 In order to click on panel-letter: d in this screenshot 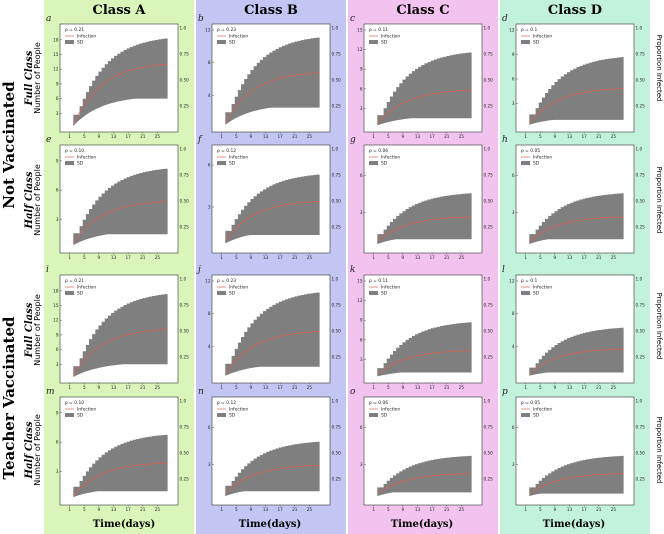, I will do `click(505, 19)`.